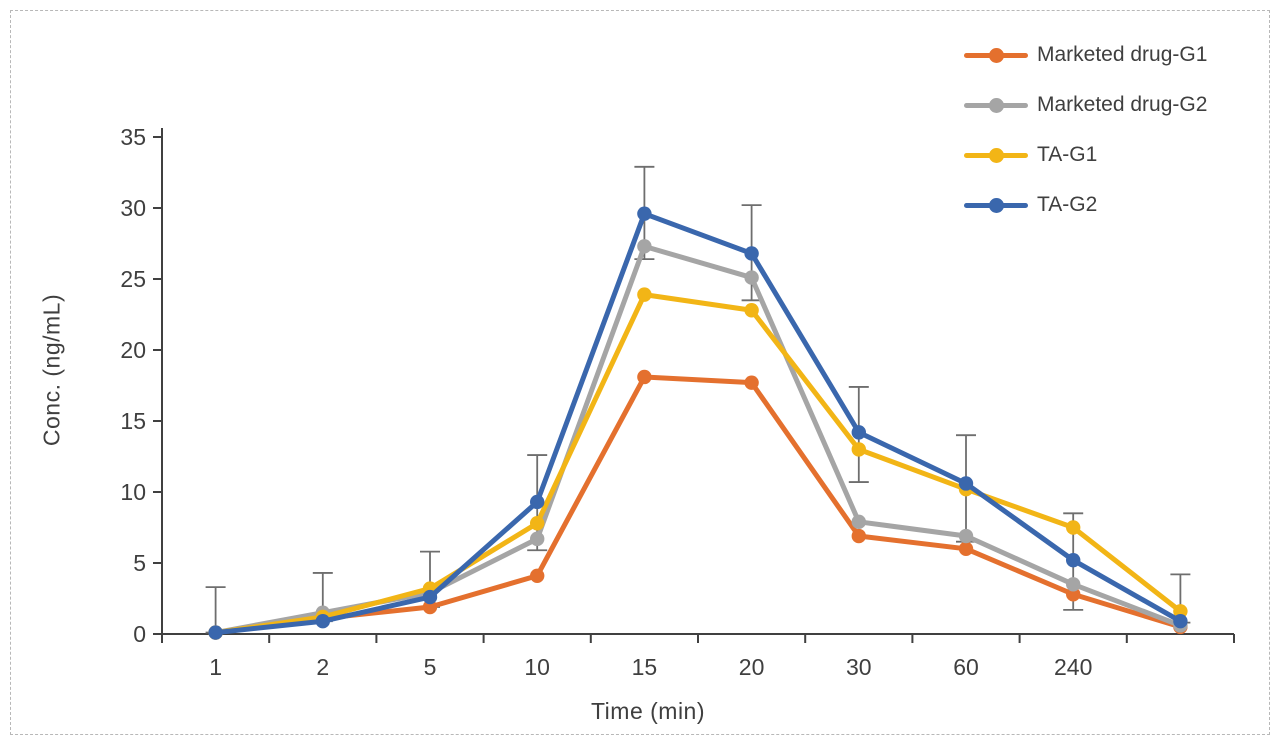  Describe the element at coordinates (537, 667) in the screenshot. I see `x-tick-label: 10` at that location.